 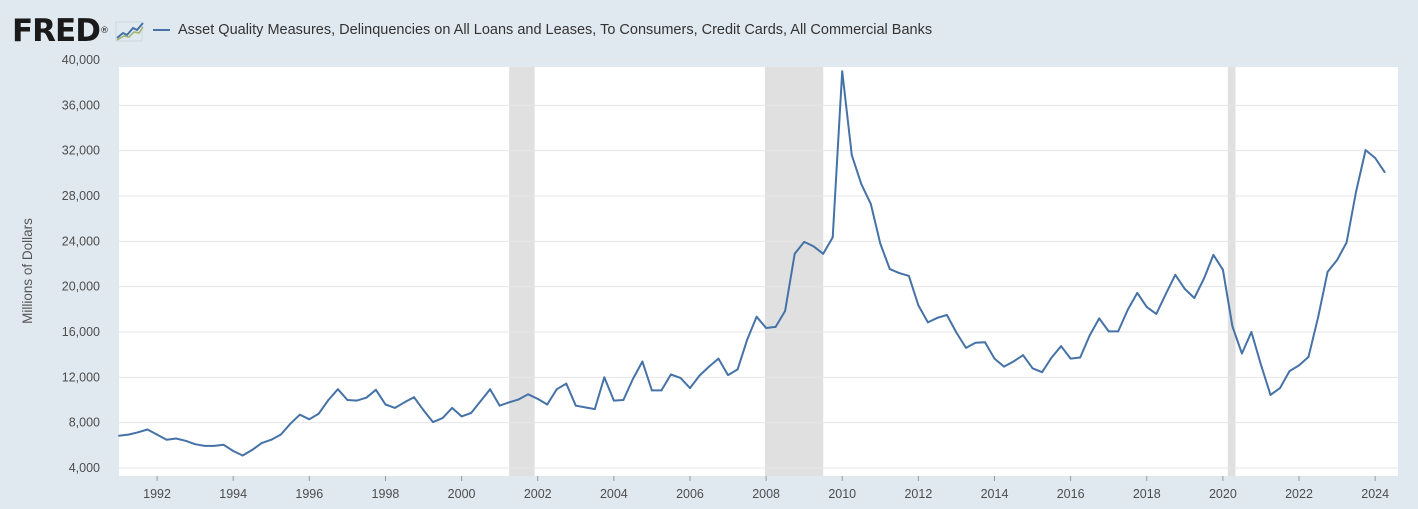 What do you see at coordinates (81, 105) in the screenshot?
I see `y-tick-label-8: 36,000` at bounding box center [81, 105].